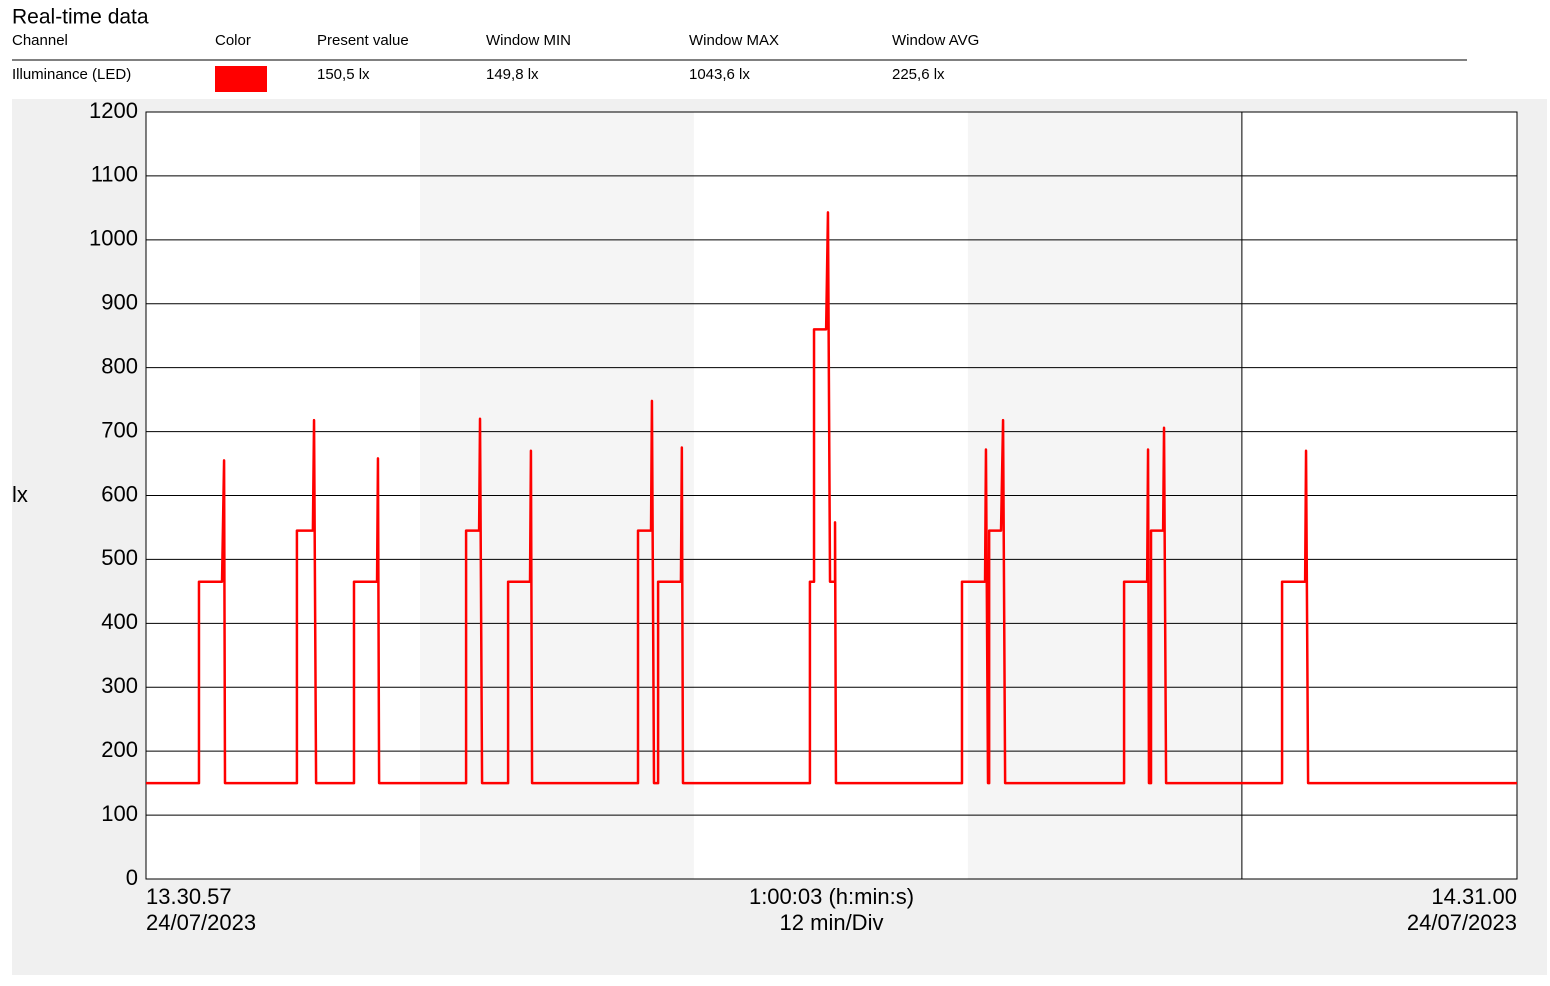 Image resolution: width=1550 pixels, height=986 pixels. I want to click on x-end-time: 14.31.00, so click(1474, 896).